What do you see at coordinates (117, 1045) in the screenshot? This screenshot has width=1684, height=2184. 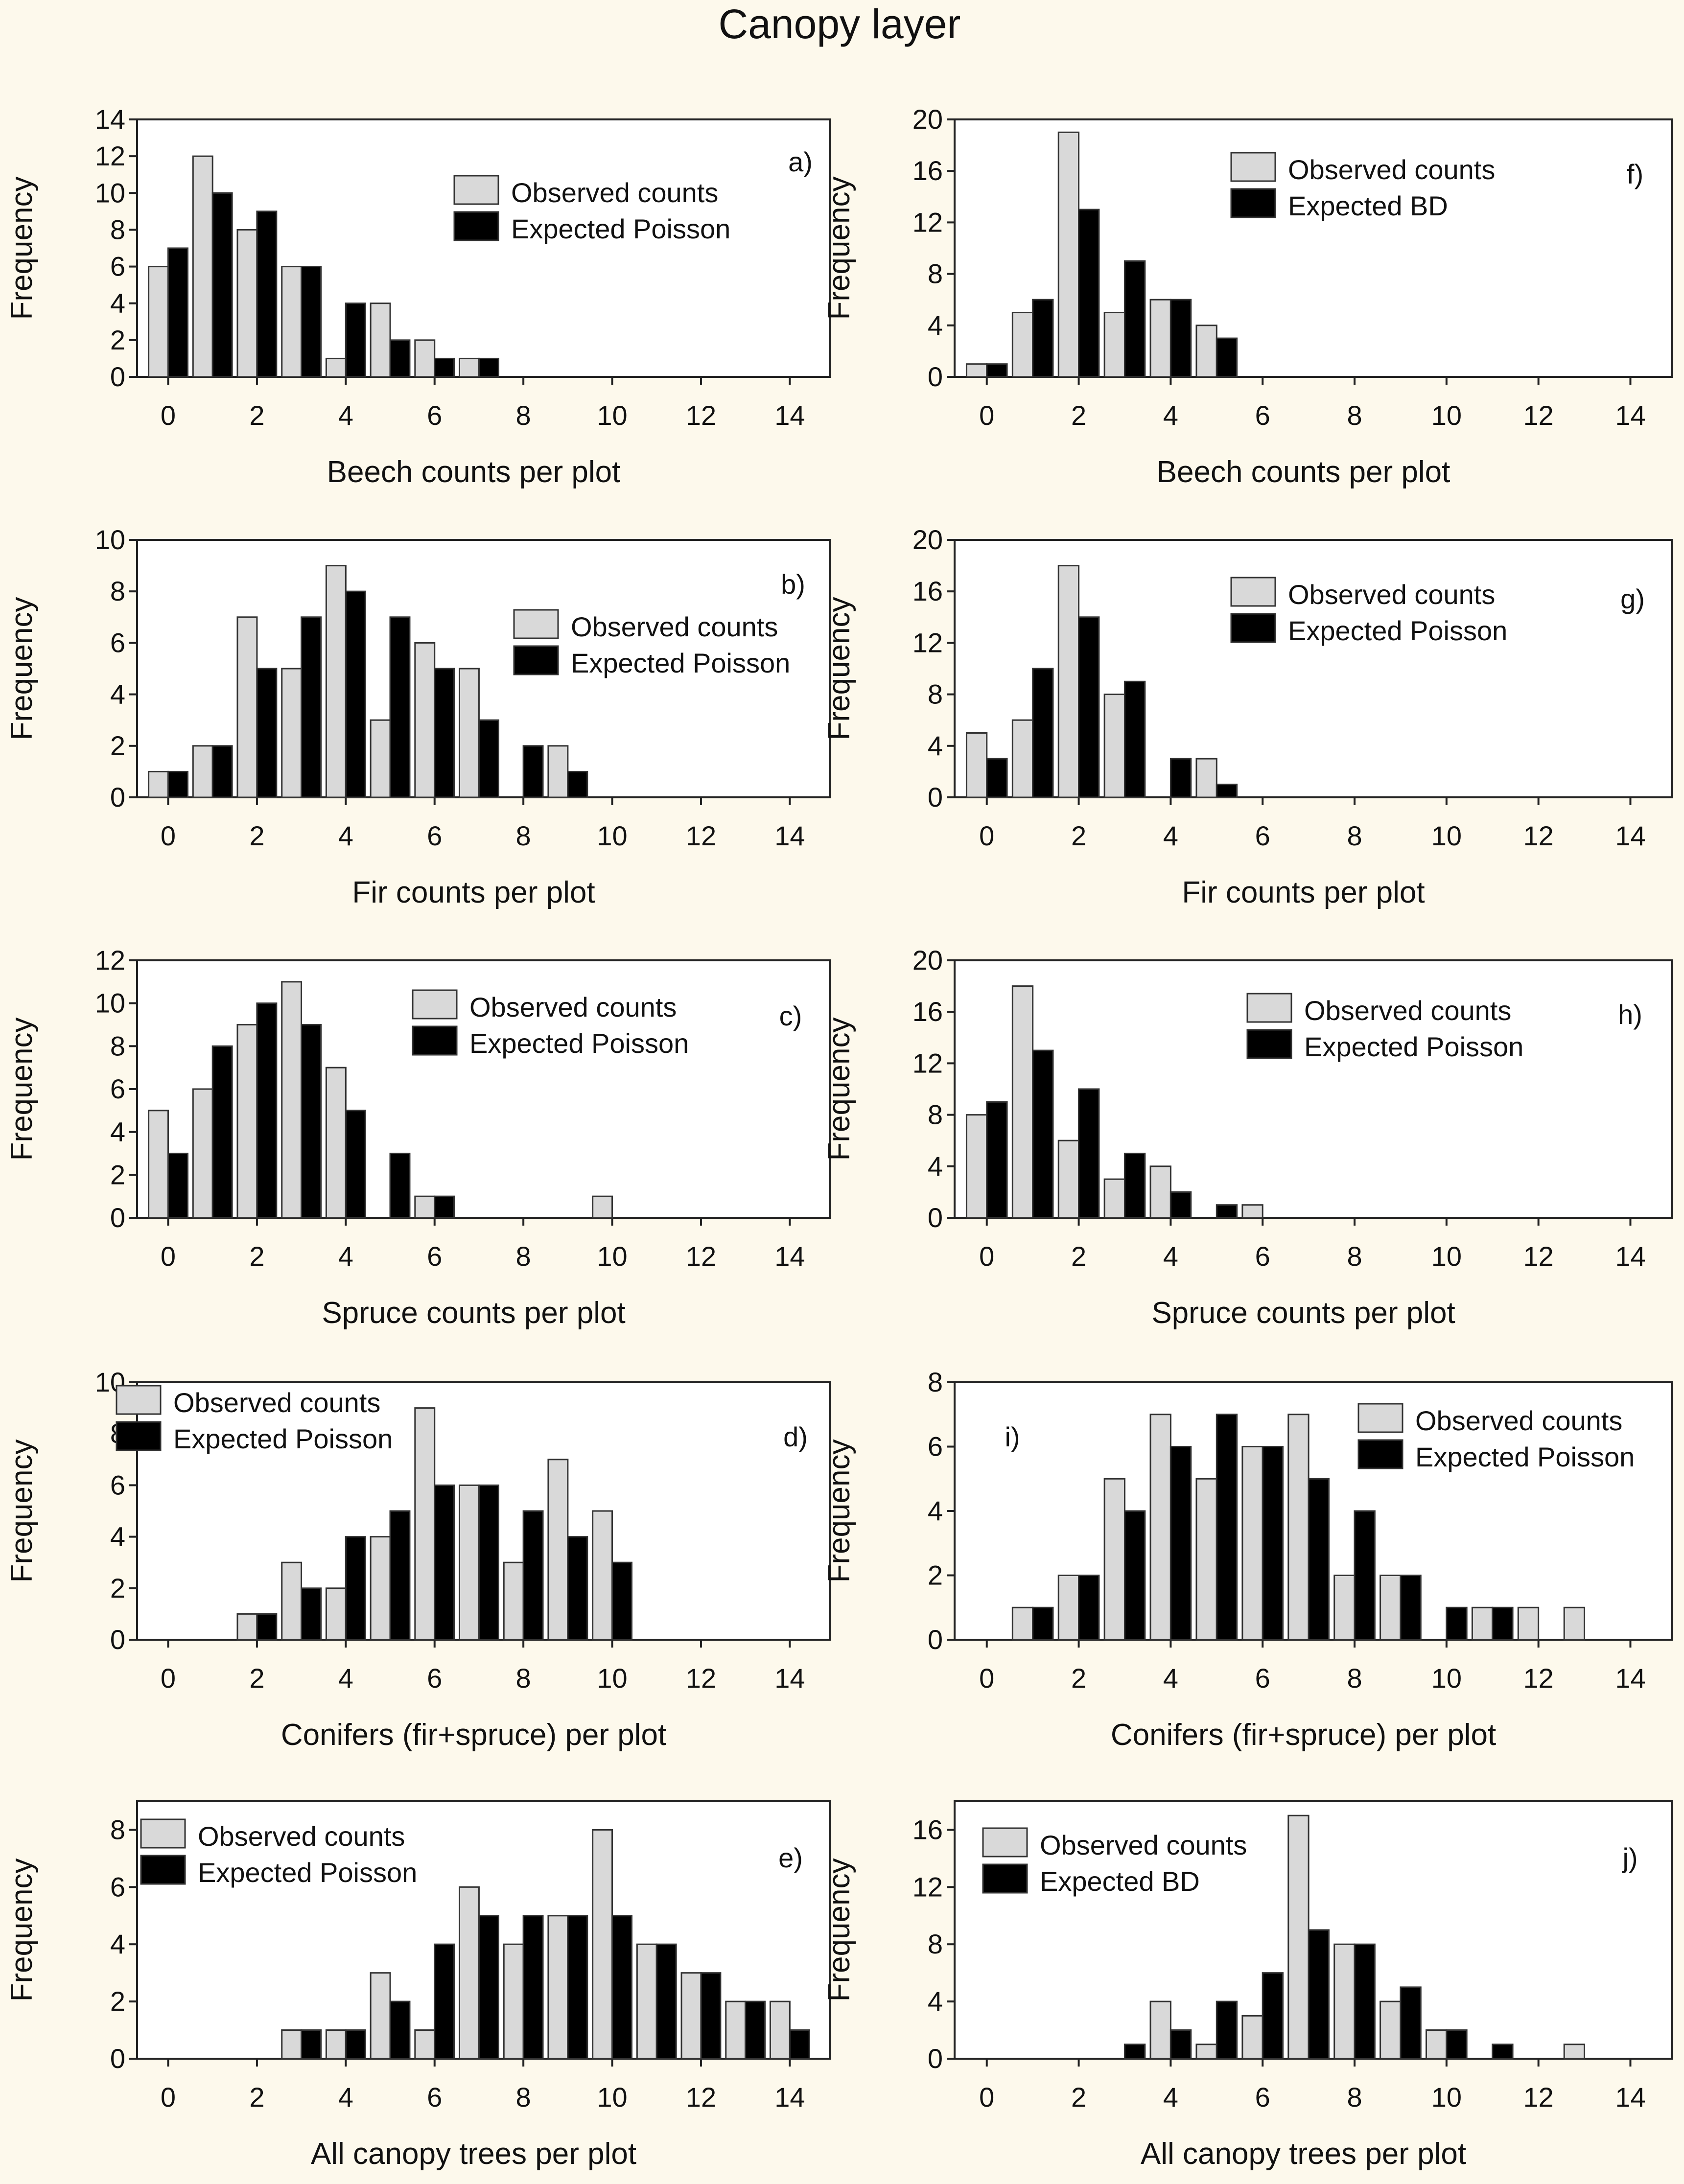 I see `y-tick-label: 8` at bounding box center [117, 1045].